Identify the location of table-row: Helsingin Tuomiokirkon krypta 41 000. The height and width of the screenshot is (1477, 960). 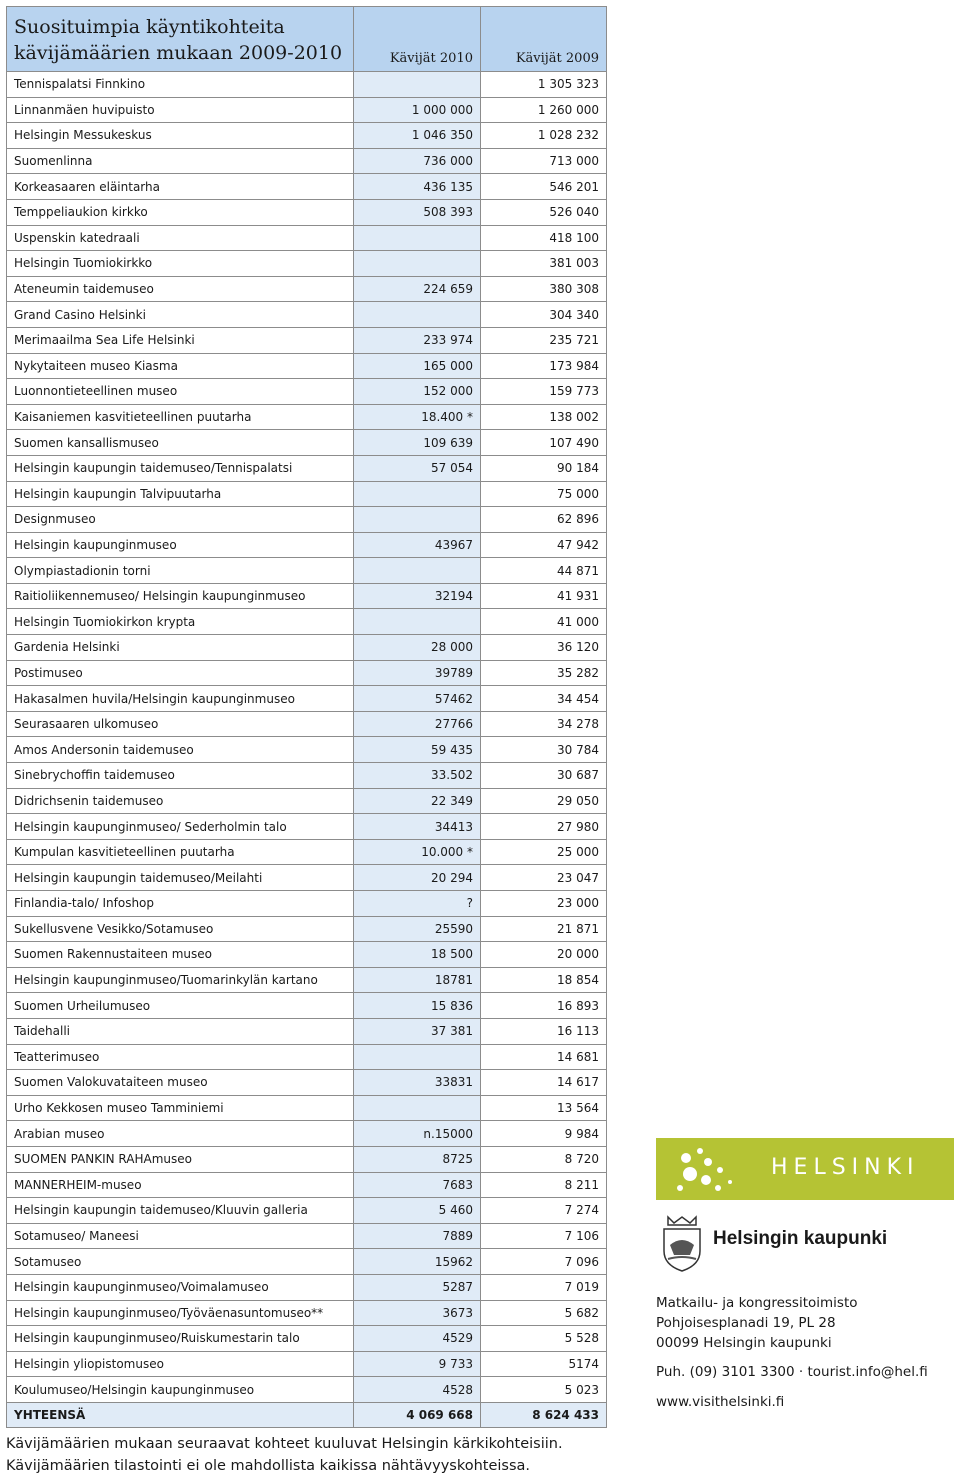
(306, 622).